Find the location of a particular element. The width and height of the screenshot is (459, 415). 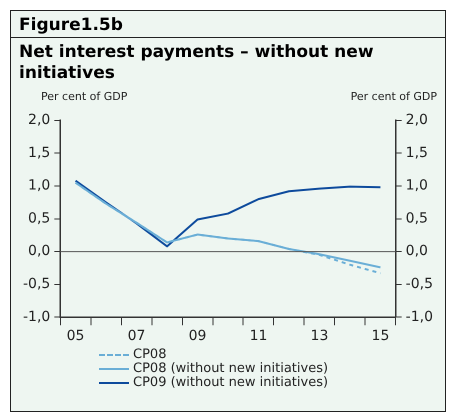

y2-tick-label: 0,0 is located at coordinates (417, 251).